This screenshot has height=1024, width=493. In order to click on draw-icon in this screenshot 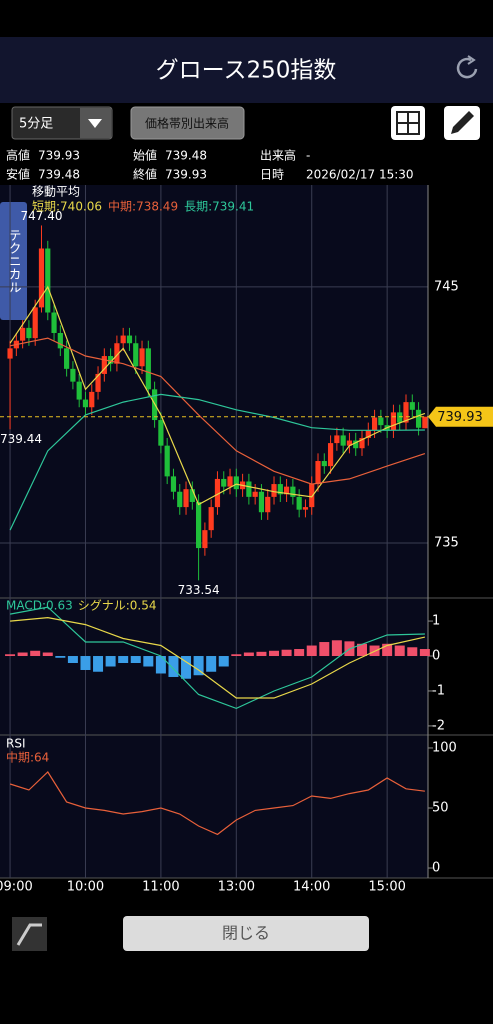, I will do `click(462, 123)`.